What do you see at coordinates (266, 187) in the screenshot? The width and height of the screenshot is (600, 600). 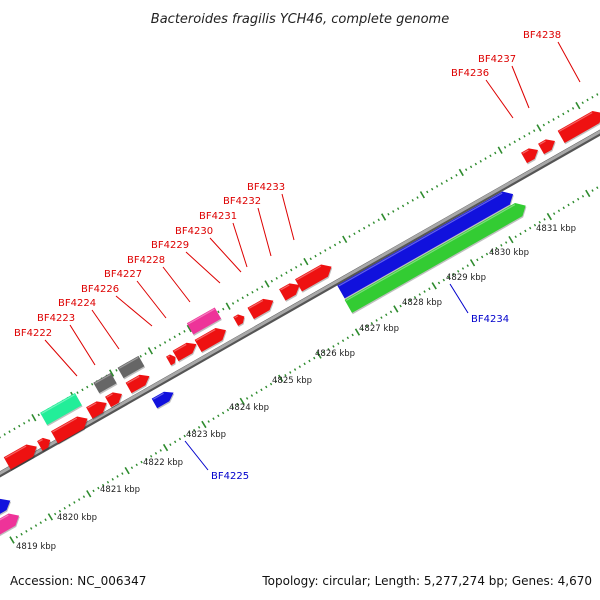 I see `gene-label-bf4233: BF4233` at bounding box center [266, 187].